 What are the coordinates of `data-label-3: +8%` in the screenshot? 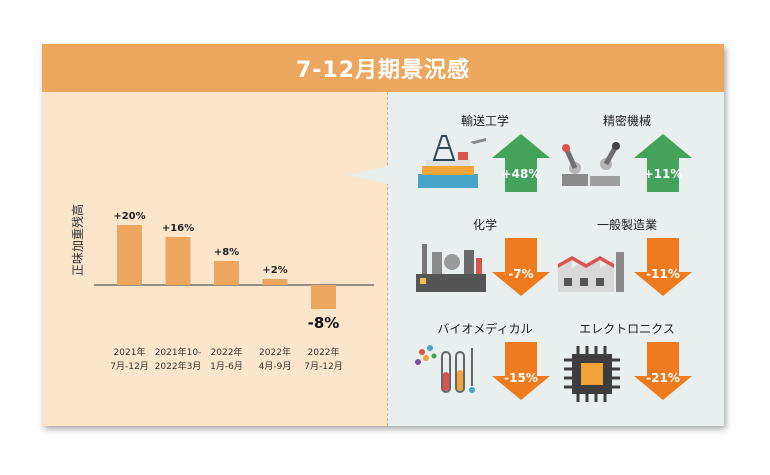 It's located at (226, 252).